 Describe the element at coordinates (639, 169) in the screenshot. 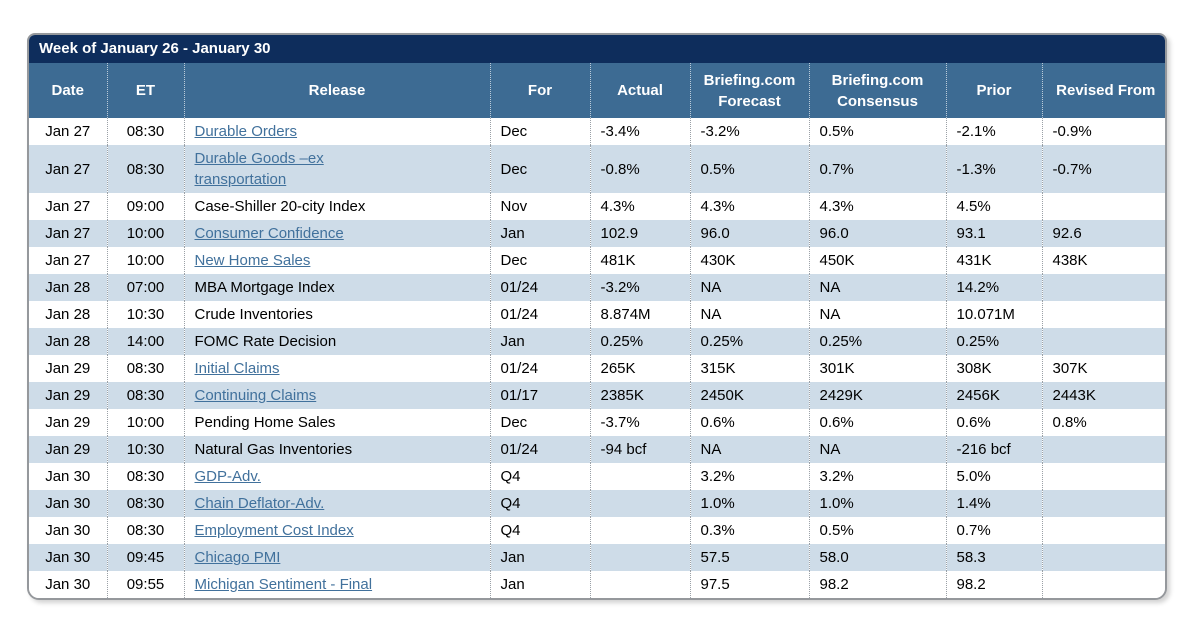

I see `actual-cell: -0.8%` at that location.